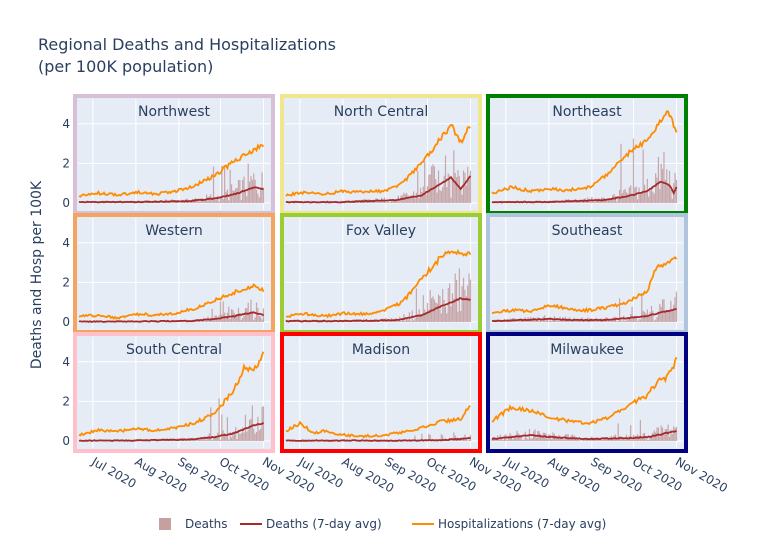  Describe the element at coordinates (587, 273) in the screenshot. I see `panel-southeast: Southeast` at that location.